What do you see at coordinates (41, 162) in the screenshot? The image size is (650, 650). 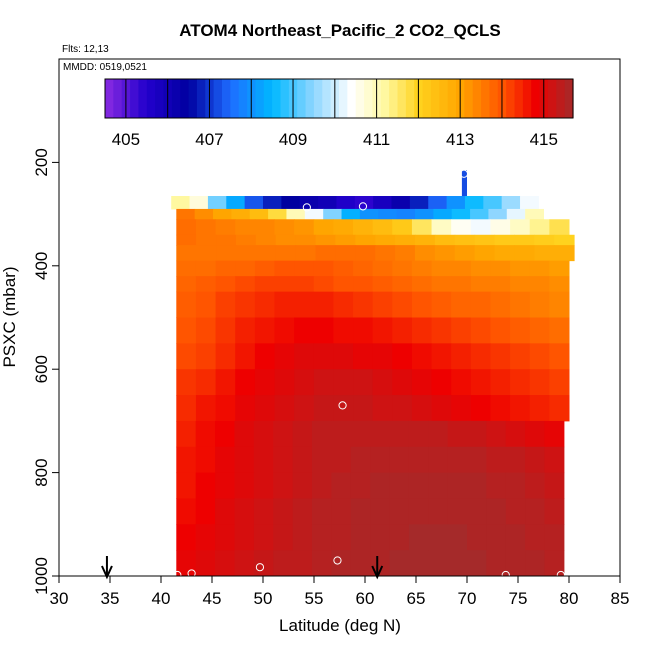 I see `y-tick-label: 200` at bounding box center [41, 162].